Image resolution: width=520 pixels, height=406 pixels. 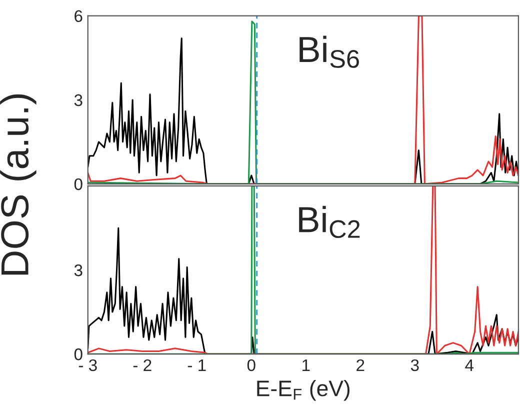 What do you see at coordinates (251, 365) in the screenshot?
I see `x-tick-label: 0` at bounding box center [251, 365].